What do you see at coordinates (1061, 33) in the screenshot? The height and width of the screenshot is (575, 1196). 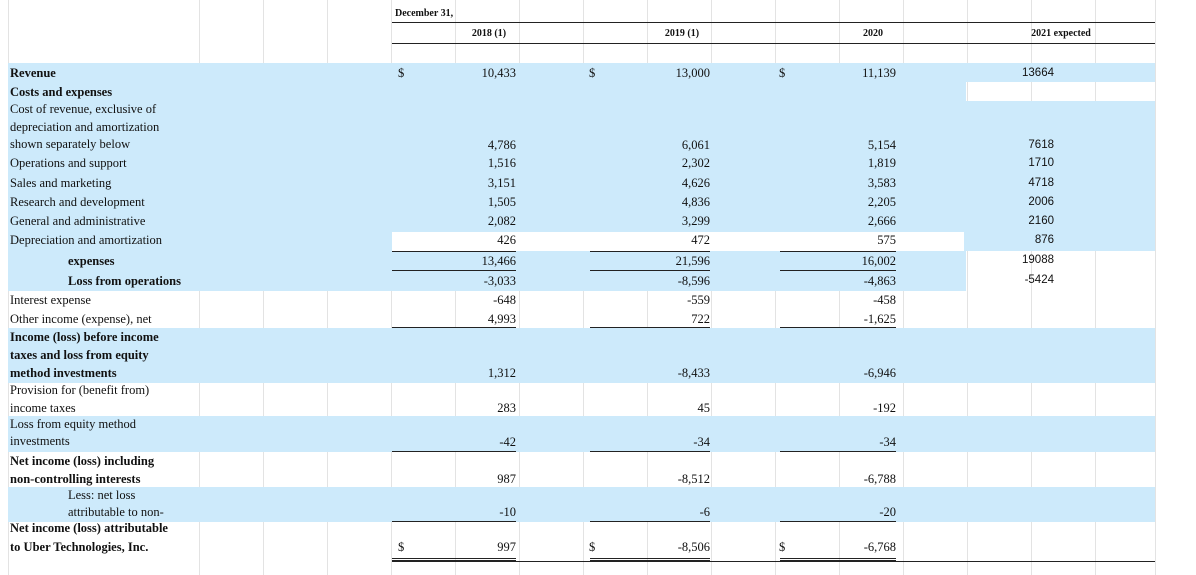 I see `col-header-2021: 2021 expected` at bounding box center [1061, 33].